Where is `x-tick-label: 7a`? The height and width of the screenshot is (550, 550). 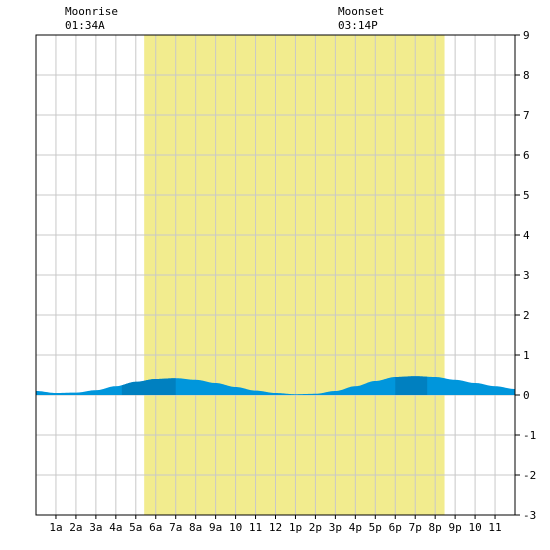 x-tick-label: 7a is located at coordinates (175, 527).